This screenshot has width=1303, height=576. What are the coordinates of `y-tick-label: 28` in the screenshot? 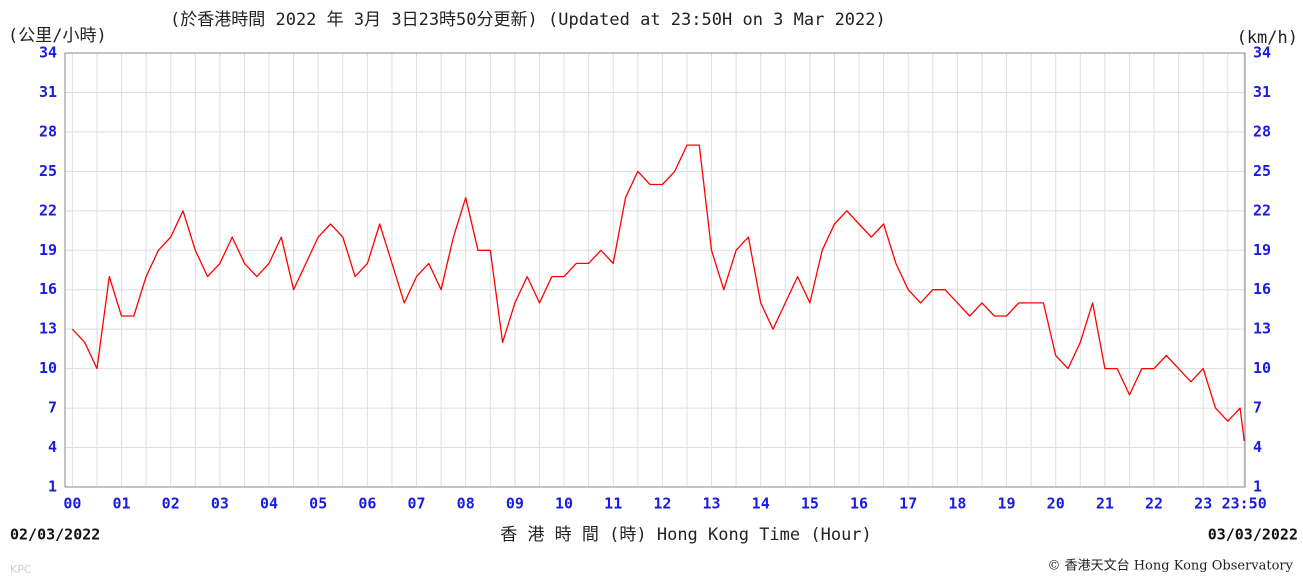 It's located at (48, 131).